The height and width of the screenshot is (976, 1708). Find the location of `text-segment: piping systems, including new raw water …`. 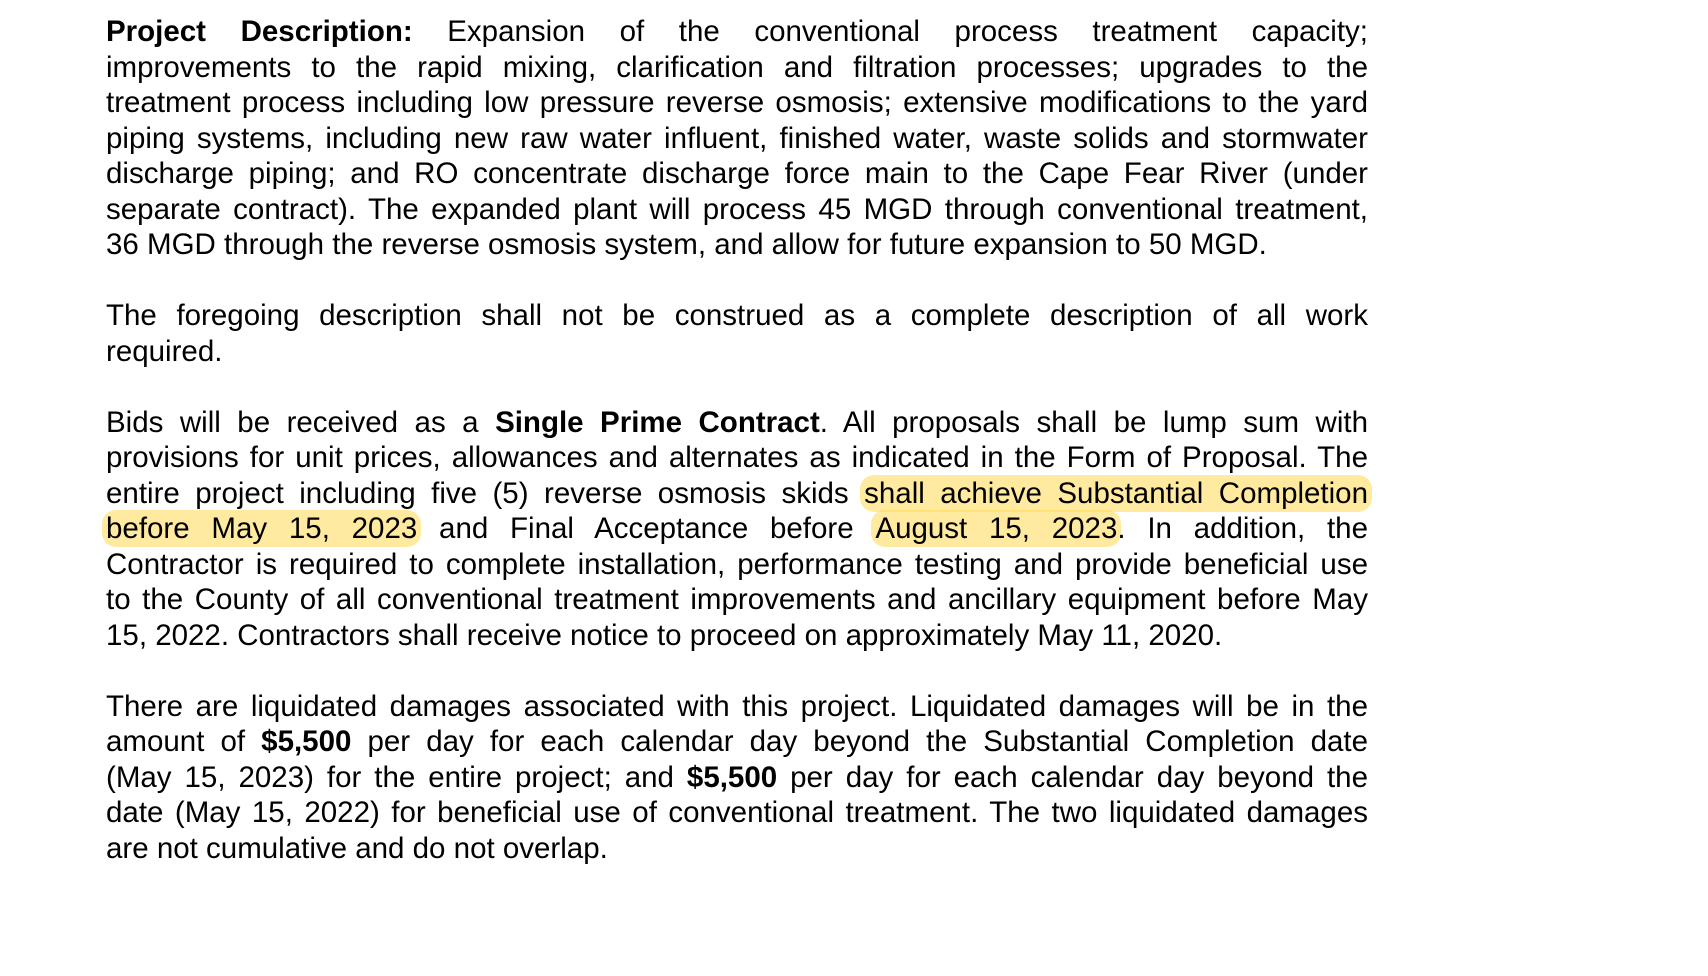

text-segment: piping systems, including new raw water … is located at coordinates (737, 138).